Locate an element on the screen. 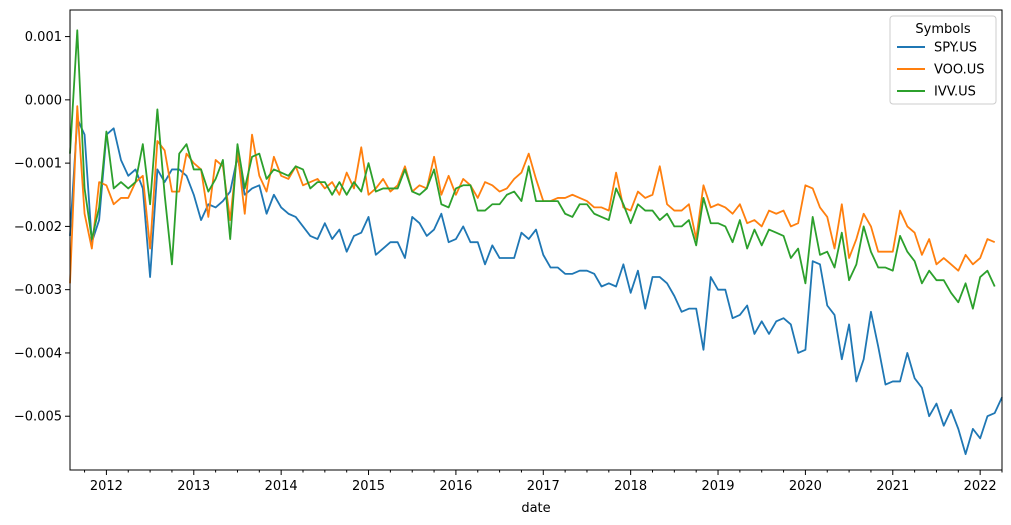 The image size is (1011, 525). y-tick-label: −0.003 is located at coordinates (38, 290).